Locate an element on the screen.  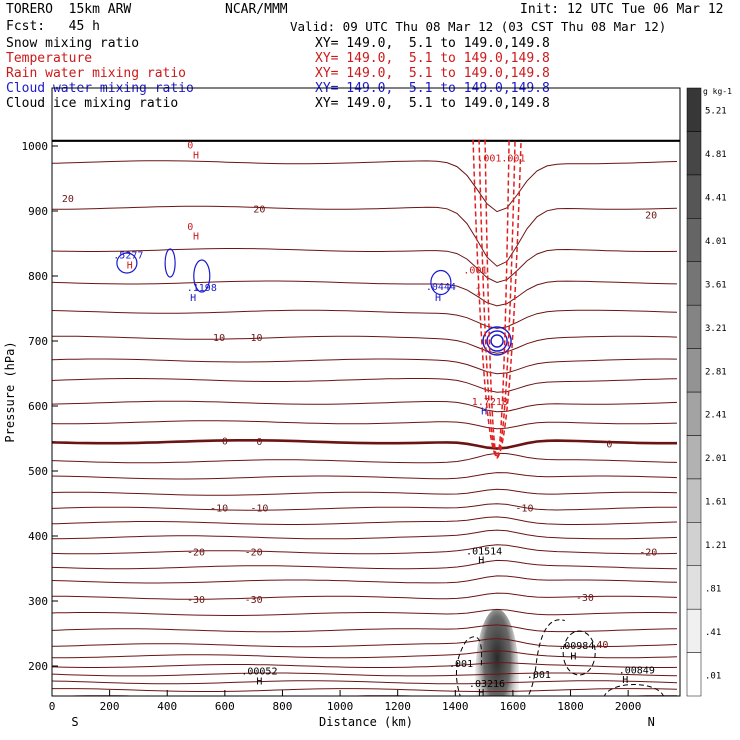
x-tick-label: 1800 is located at coordinates (570, 706).